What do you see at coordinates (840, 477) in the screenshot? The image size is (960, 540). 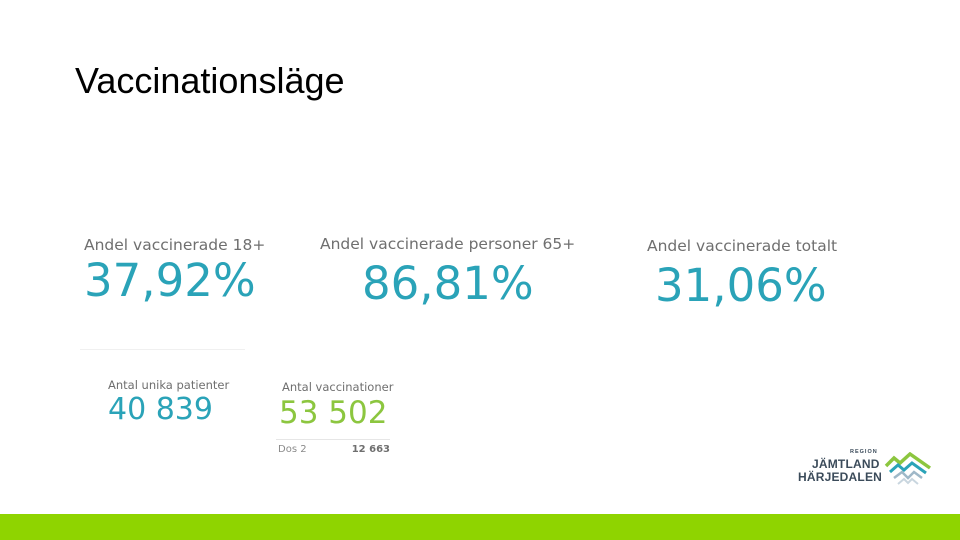 I see `logo-line2: HÄRJEDALEN` at bounding box center [840, 477].